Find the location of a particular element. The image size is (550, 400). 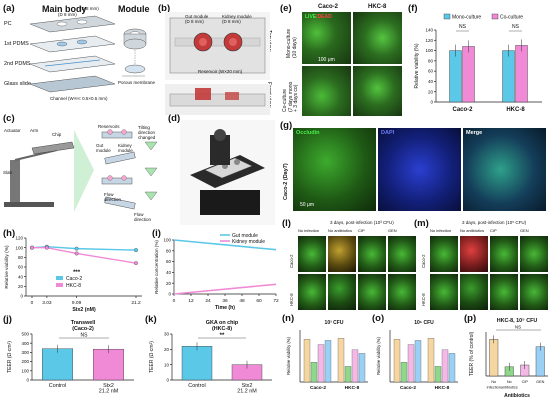

h-ylabel: Relative viability (%) is located at coordinates (7, 267).